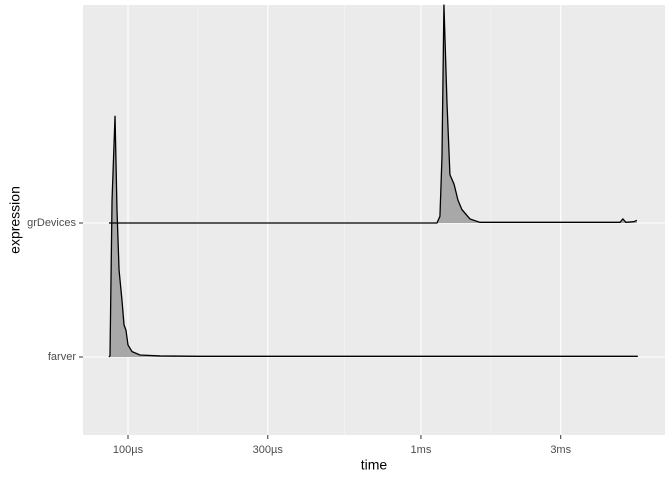 The image size is (672, 480). I want to click on x-tick-label: 3ms, so click(560, 450).